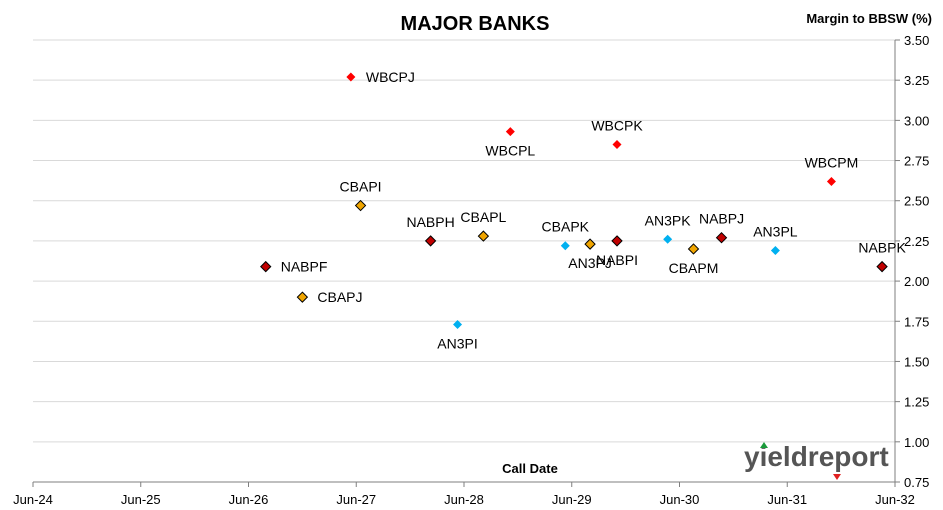 The image size is (943, 510). Describe the element at coordinates (787, 499) in the screenshot. I see `x-tick-label: Jun-31` at that location.